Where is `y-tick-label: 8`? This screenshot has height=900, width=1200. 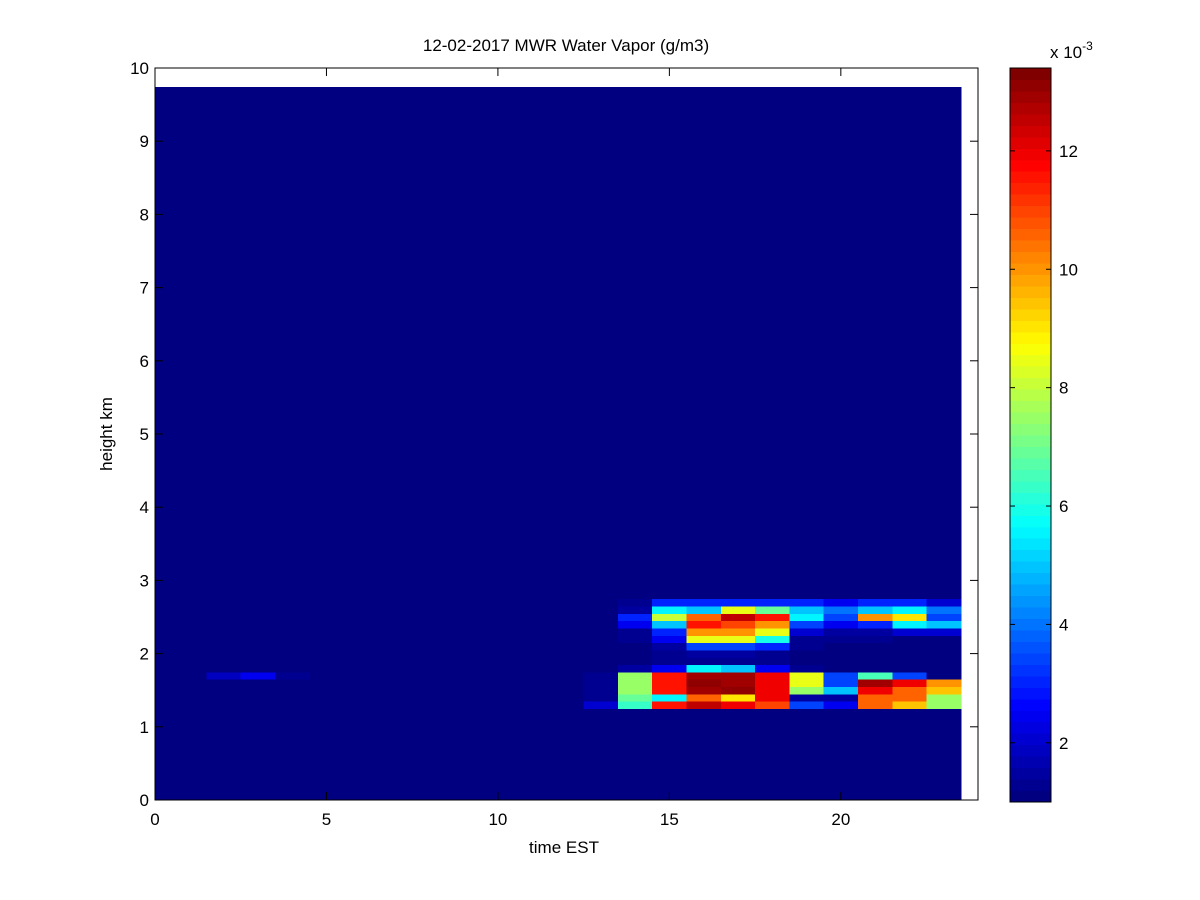 y-tick-label: 8 is located at coordinates (144, 214).